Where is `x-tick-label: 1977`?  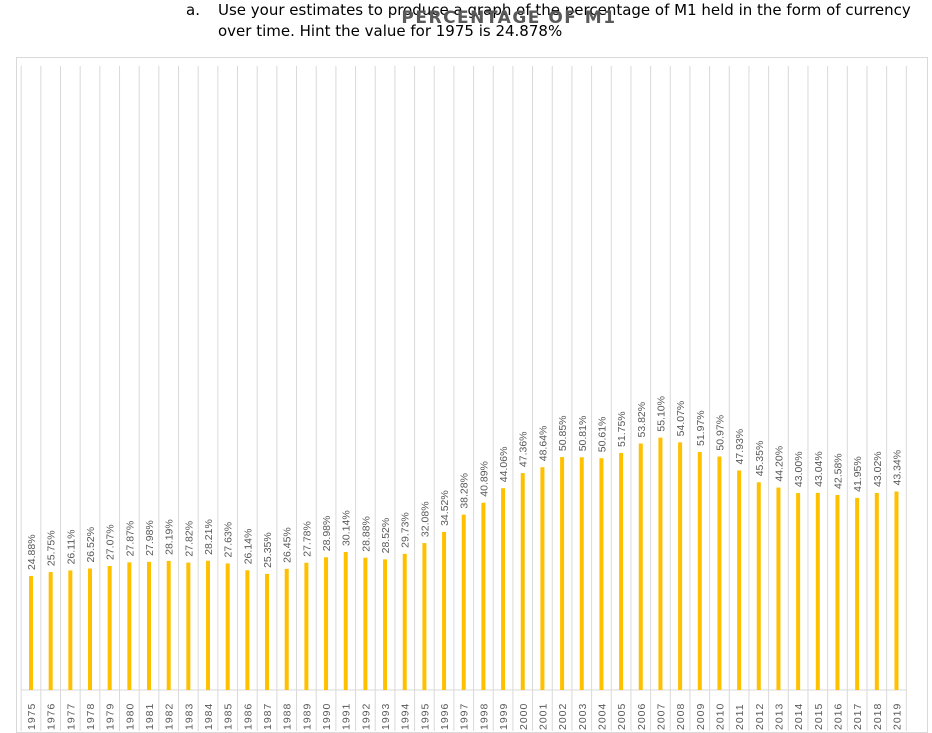 x-tick-label: 1977 is located at coordinates (71, 716).